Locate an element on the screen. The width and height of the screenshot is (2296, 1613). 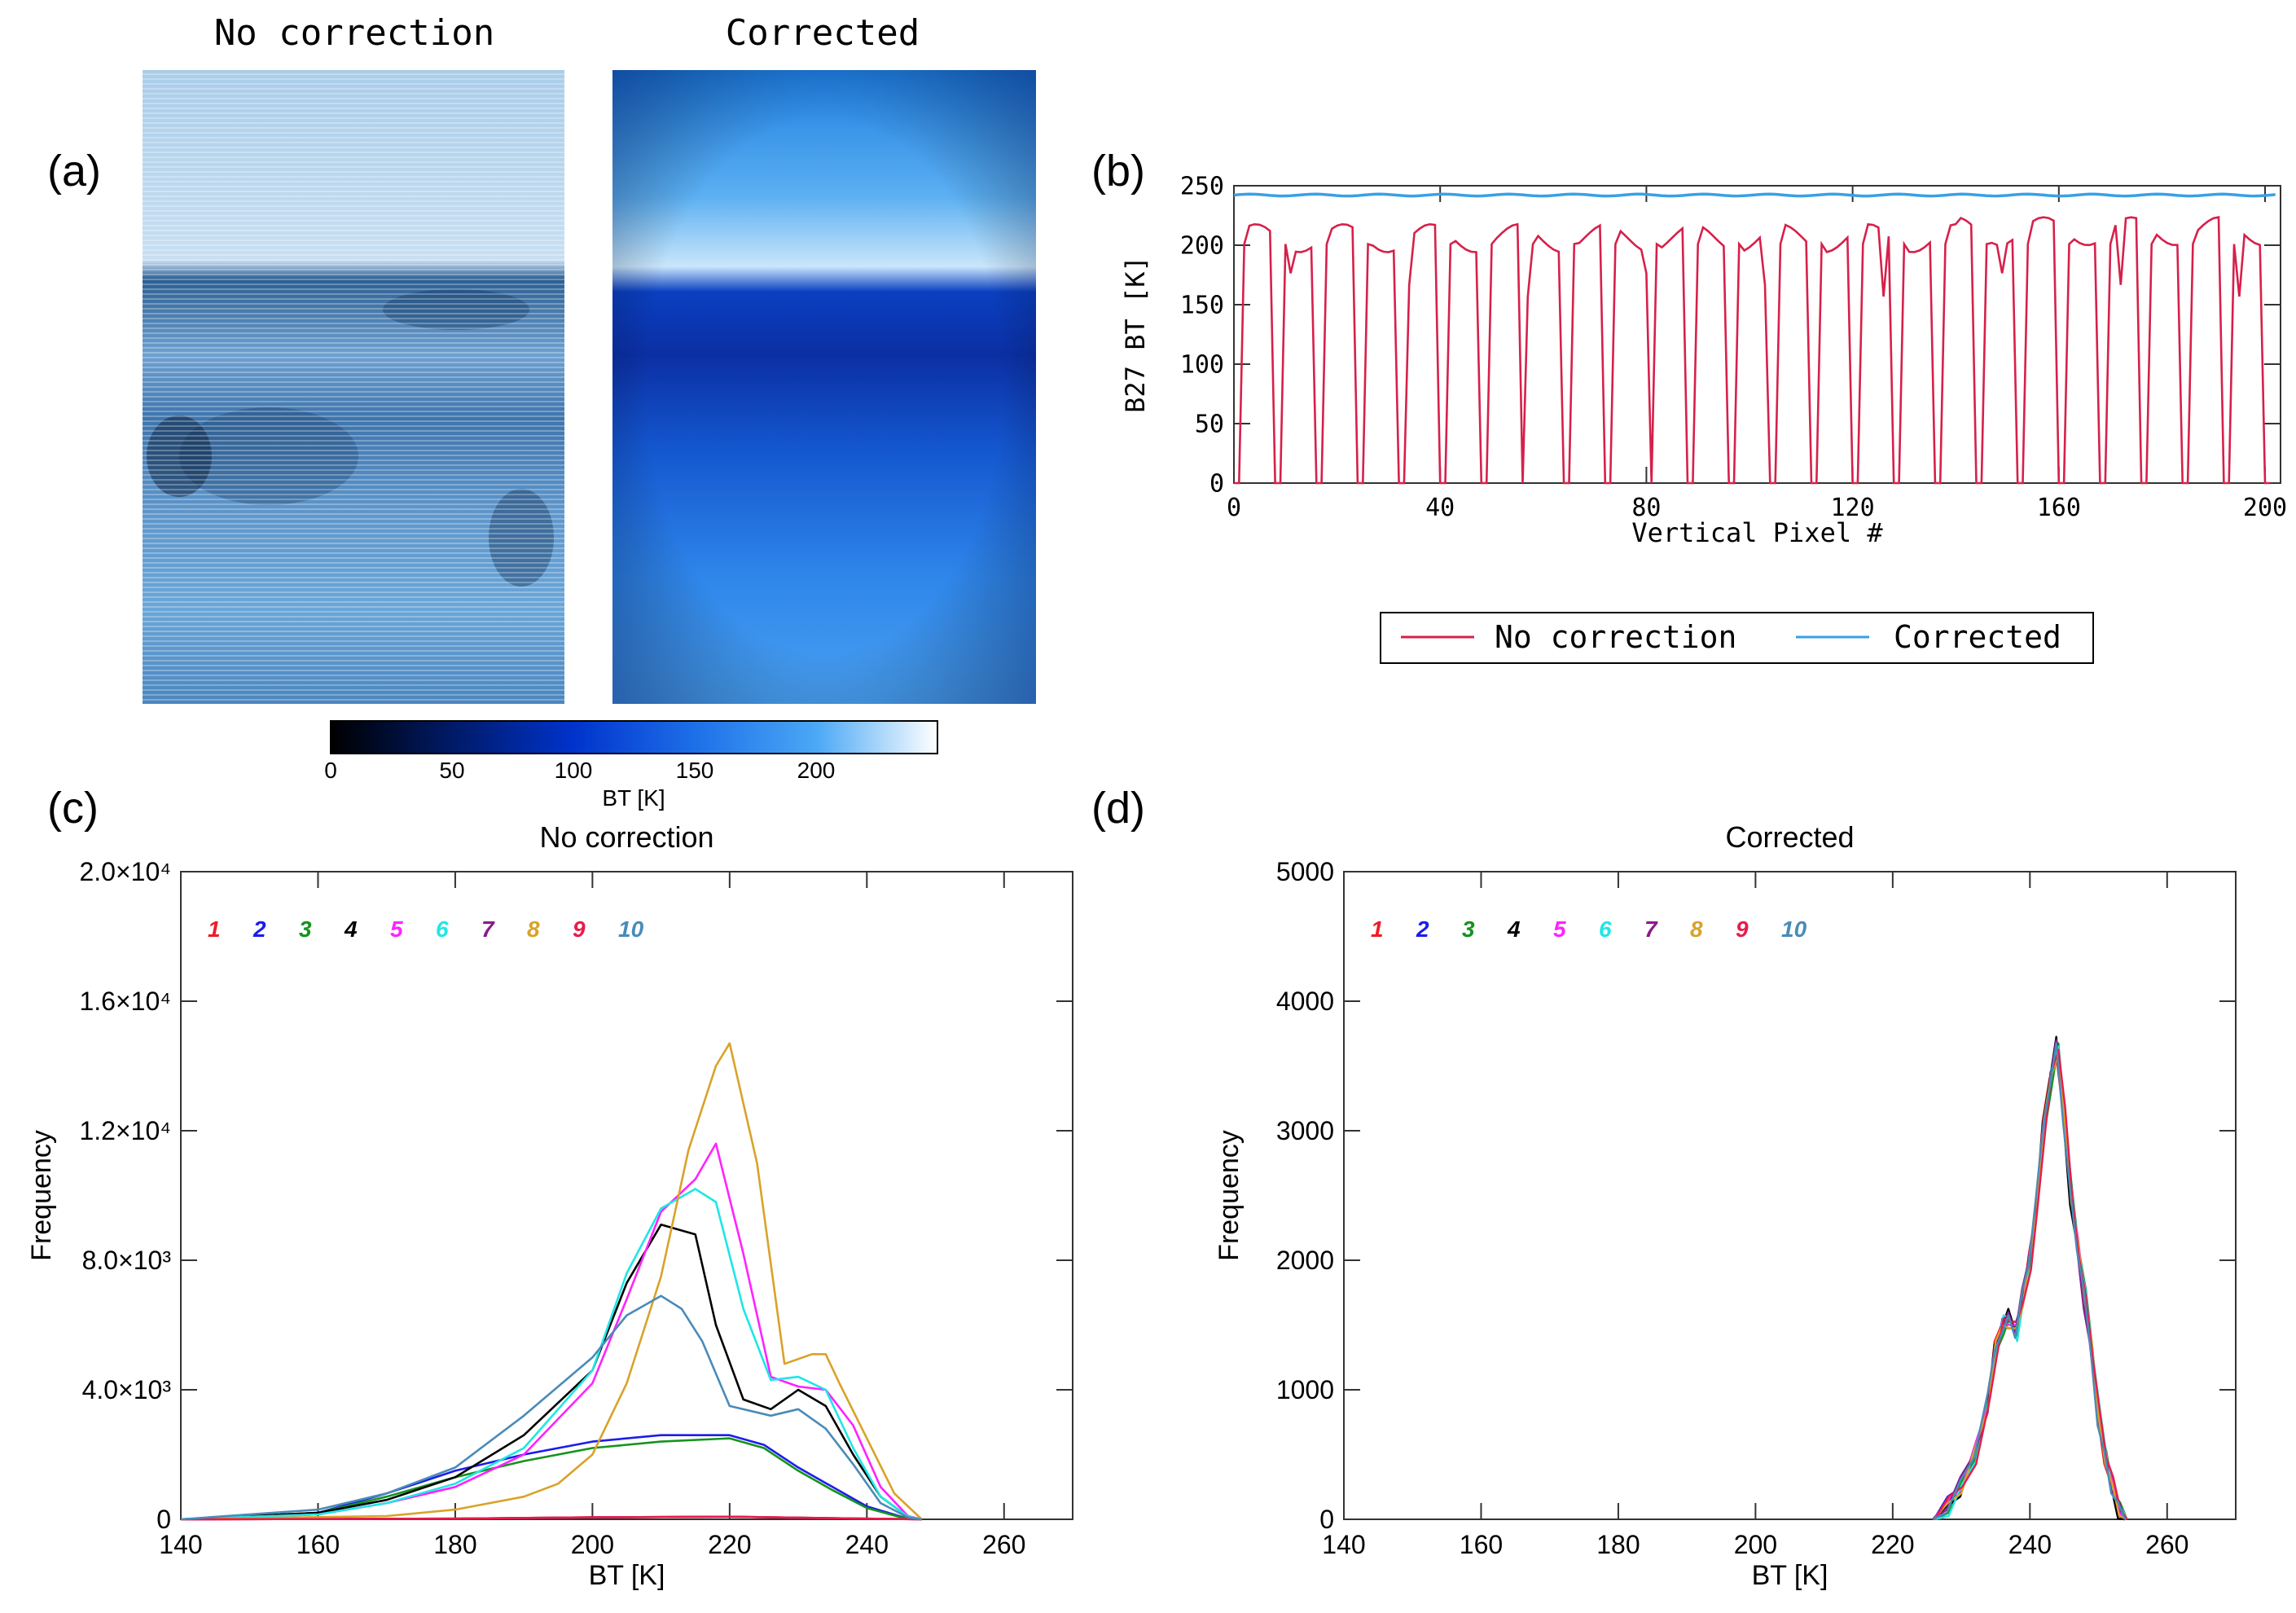
colorbar-label: BT [K] is located at coordinates (633, 798).